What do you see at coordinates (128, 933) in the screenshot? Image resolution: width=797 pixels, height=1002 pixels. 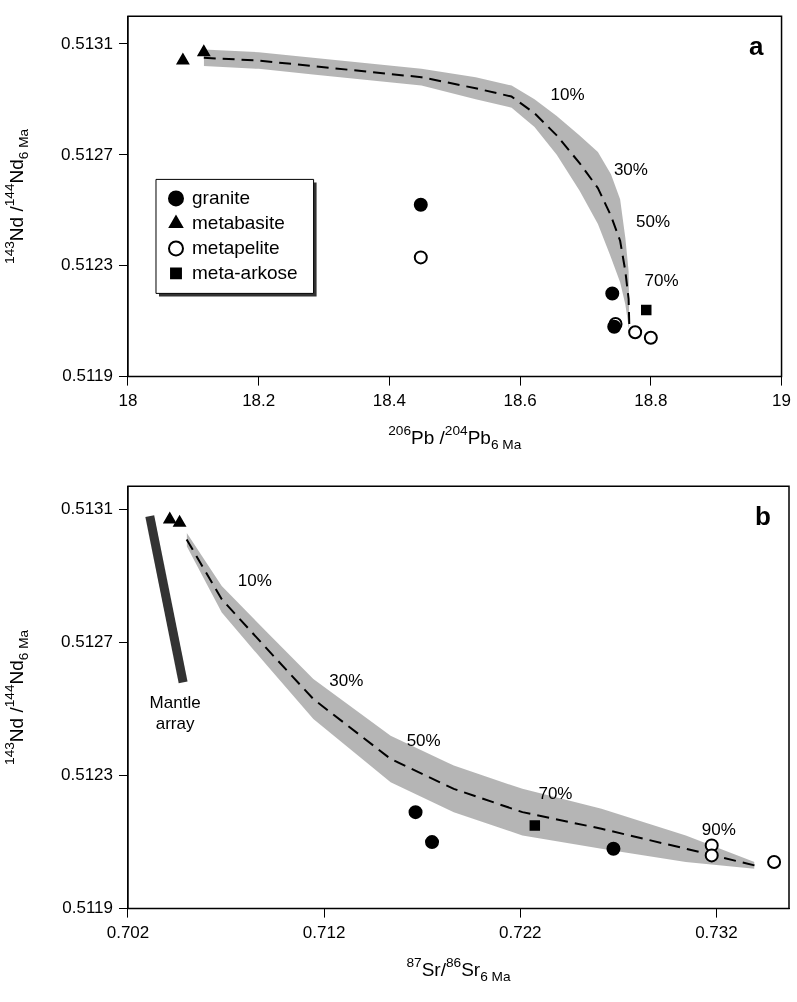 I see `x-tick-label: 0.702` at bounding box center [128, 933].